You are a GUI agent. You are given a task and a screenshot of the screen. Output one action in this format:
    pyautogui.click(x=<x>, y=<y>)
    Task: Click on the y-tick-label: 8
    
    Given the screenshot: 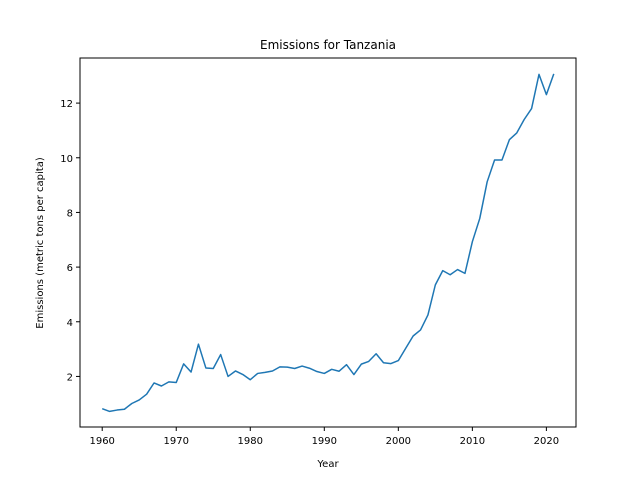 What is the action you would take?
    pyautogui.click(x=70, y=213)
    